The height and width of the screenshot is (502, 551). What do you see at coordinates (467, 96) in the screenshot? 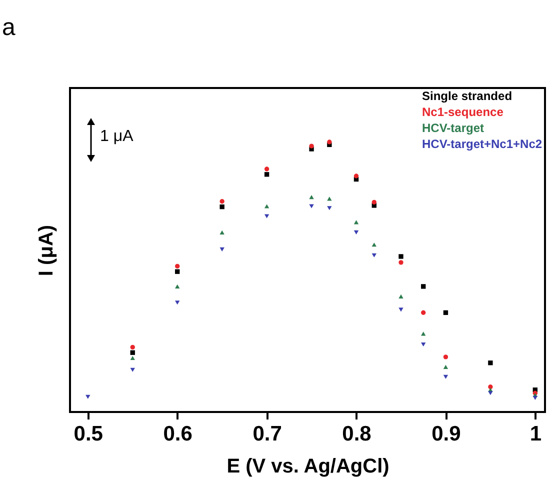
I see `text: Single stranded` at bounding box center [467, 96].